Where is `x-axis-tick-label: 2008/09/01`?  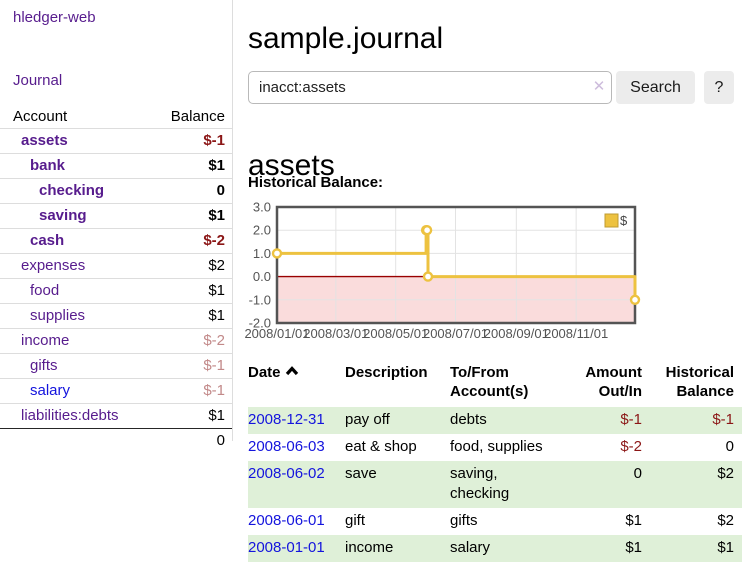
x-axis-tick-label: 2008/09/01 is located at coordinates (516, 333).